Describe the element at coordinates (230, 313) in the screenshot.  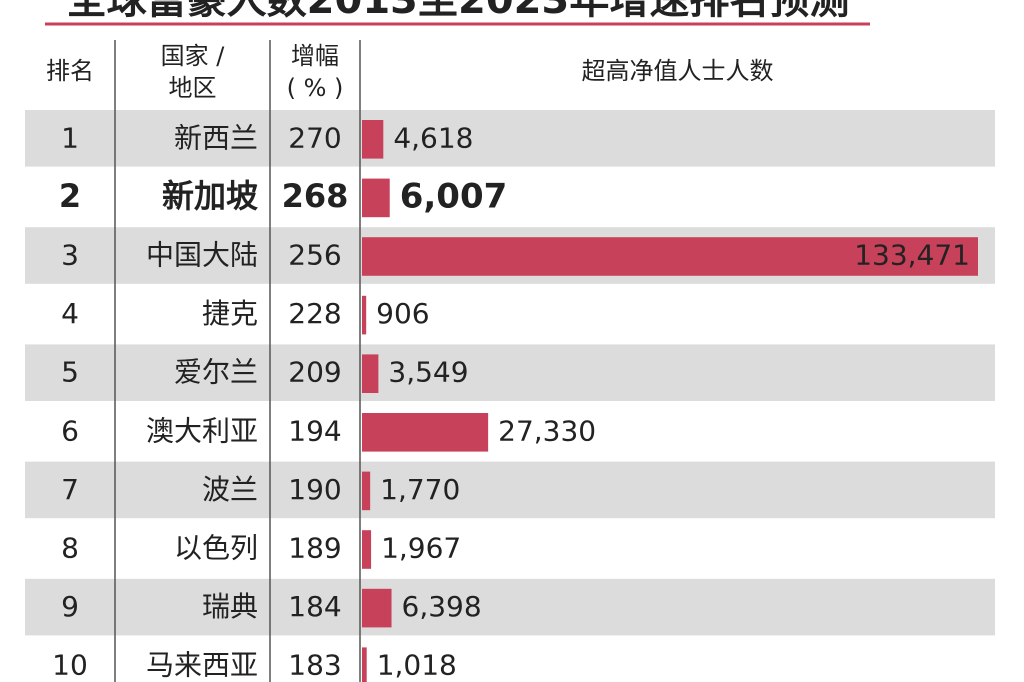
I see `country: 捷克` at that location.